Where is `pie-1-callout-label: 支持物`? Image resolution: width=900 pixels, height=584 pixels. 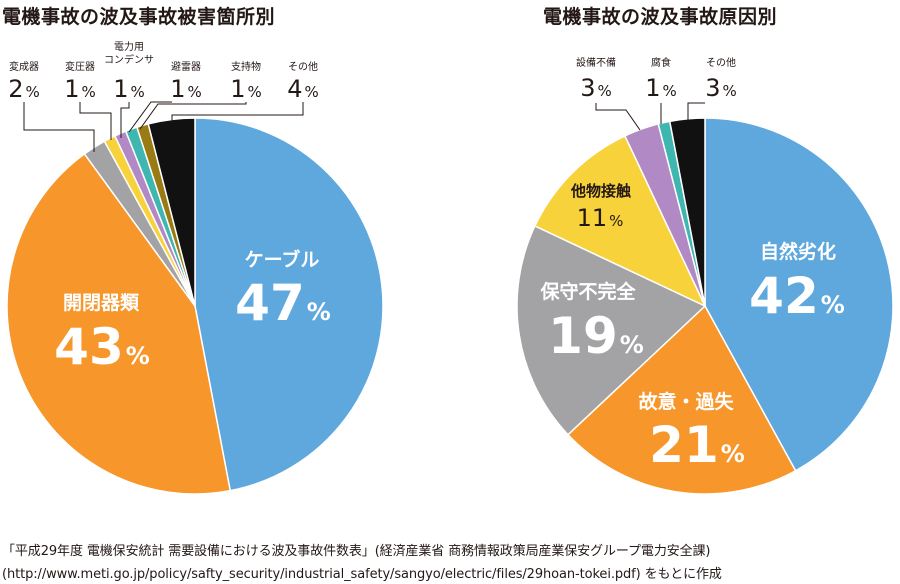
pie-1-callout-label: 支持物 is located at coordinates (246, 66).